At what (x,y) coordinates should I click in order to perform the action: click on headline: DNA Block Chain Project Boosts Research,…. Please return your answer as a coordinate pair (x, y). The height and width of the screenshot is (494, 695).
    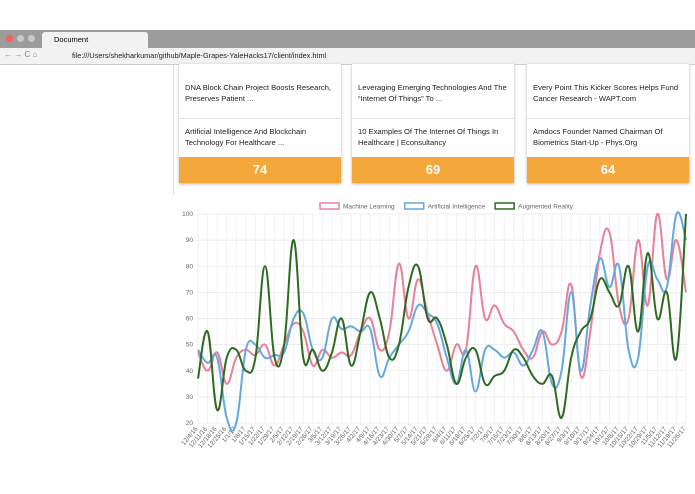
    Looking at the image, I should click on (258, 93).